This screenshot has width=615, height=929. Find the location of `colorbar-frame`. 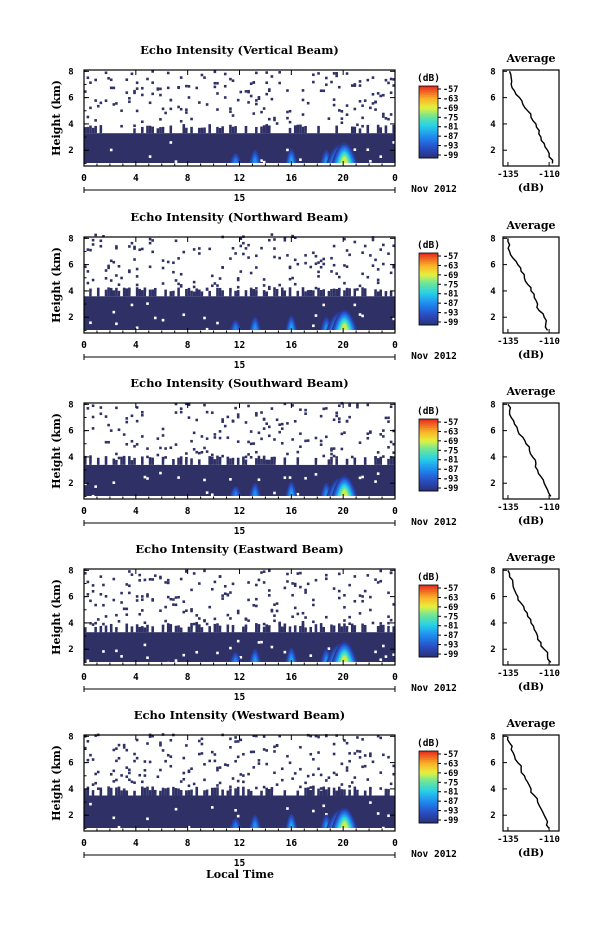

colorbar-frame is located at coordinates (428, 289).